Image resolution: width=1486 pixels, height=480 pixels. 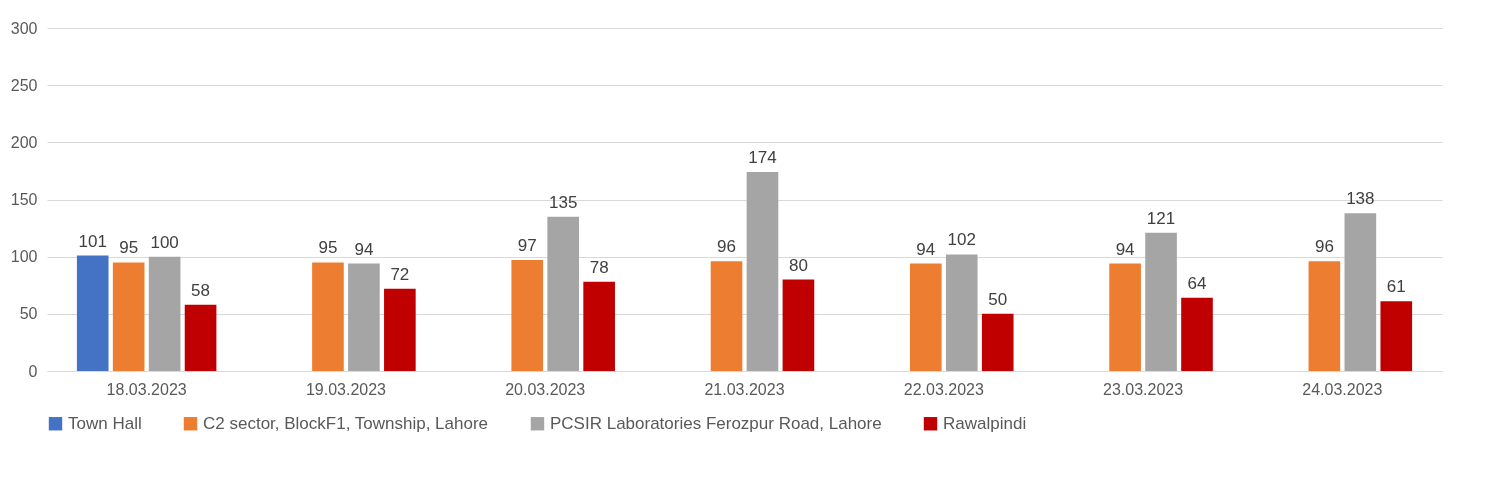 What do you see at coordinates (201, 290) in the screenshot?
I see `data-label: 58` at bounding box center [201, 290].